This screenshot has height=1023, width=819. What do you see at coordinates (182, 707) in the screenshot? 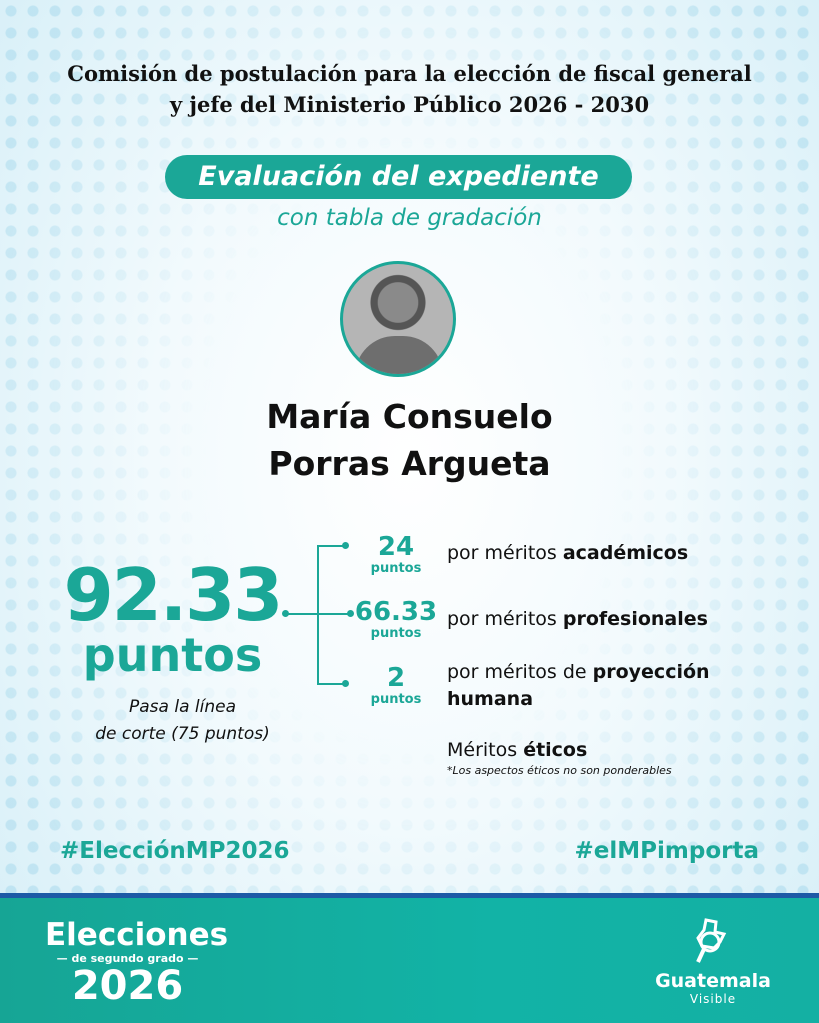
I see `note-line: Pasa la línea` at bounding box center [182, 707].